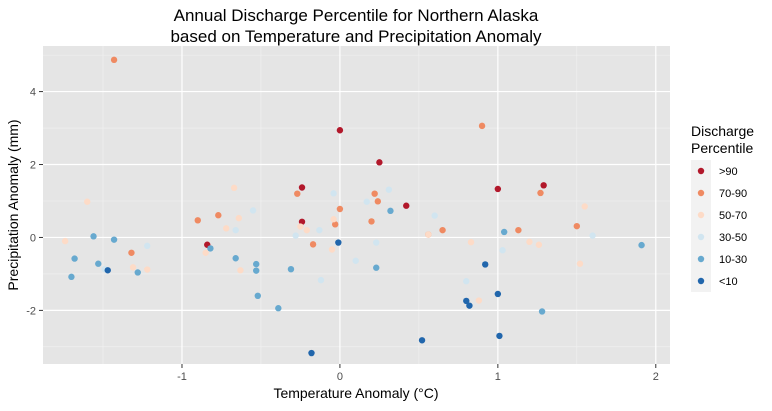 This screenshot has width=772, height=411. What do you see at coordinates (733, 260) in the screenshot?
I see `legend-entry-label: 10-30` at bounding box center [733, 260].